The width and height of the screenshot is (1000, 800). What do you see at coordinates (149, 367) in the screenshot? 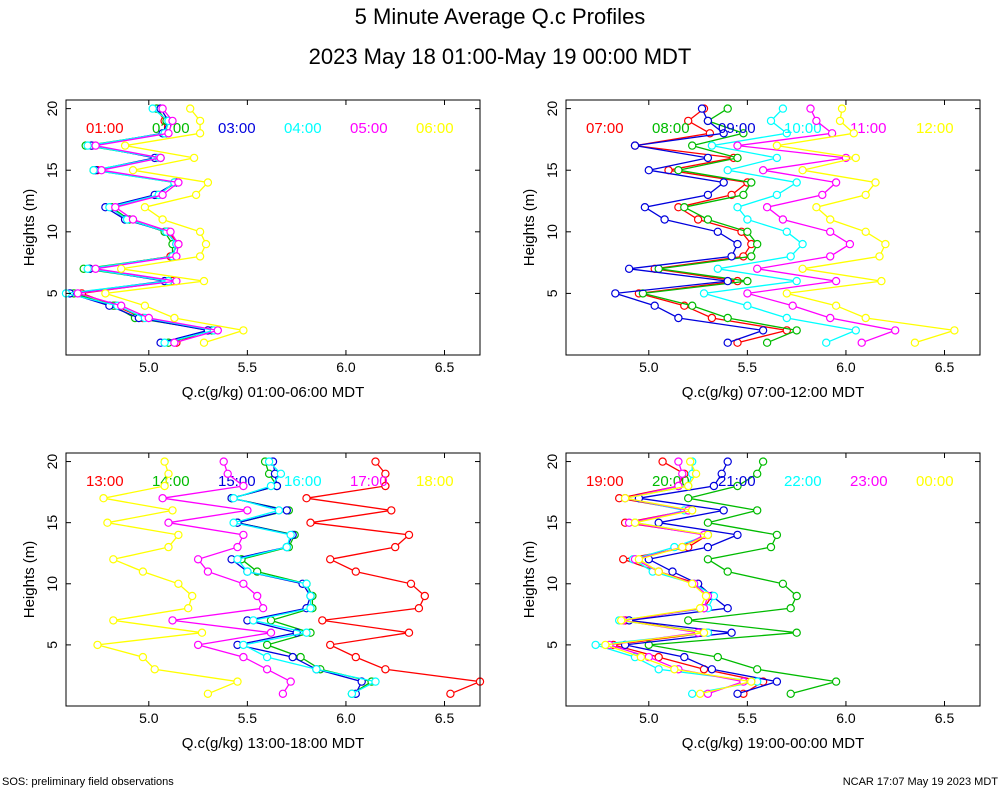
I see `x-tick-label: 5.0` at bounding box center [149, 367].